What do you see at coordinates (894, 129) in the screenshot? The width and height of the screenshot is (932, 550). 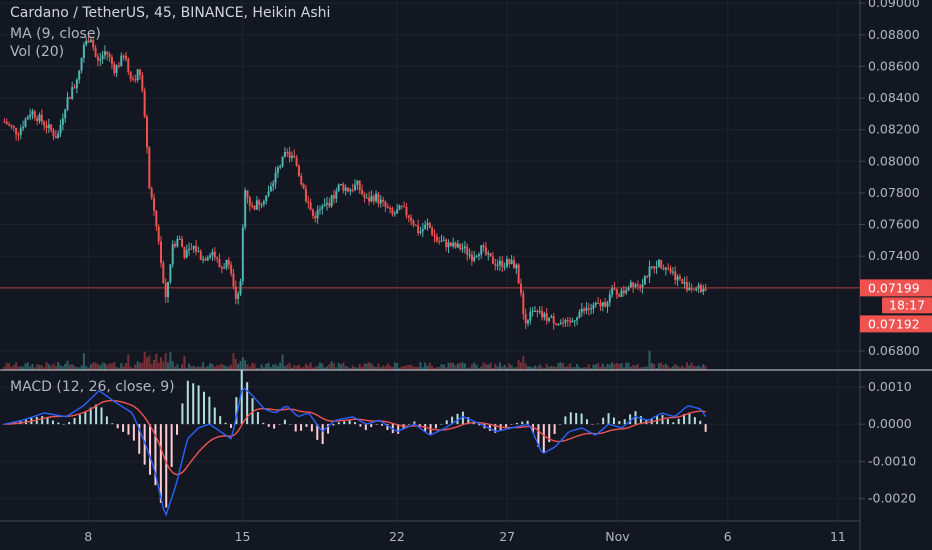 I see `price-tick-label: 0.08200` at bounding box center [894, 129].